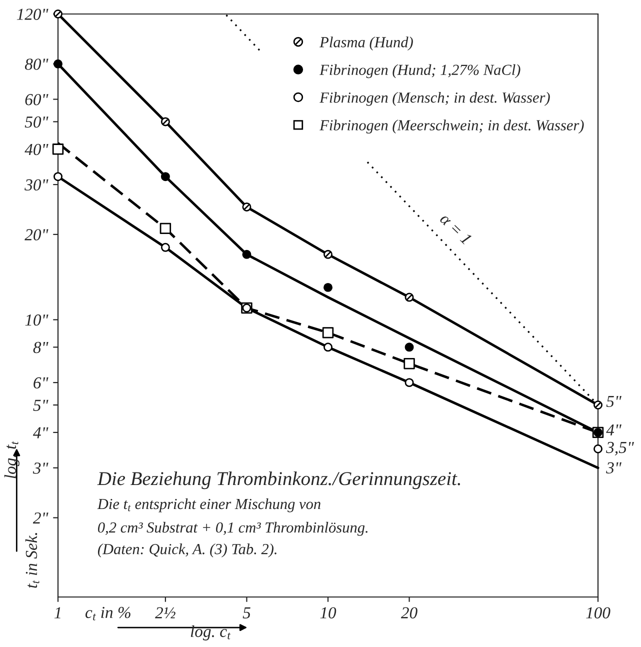 This screenshot has width=641, height=647. What do you see at coordinates (108, 613) in the screenshot?
I see `text: c$_{t}$ in %` at bounding box center [108, 613].